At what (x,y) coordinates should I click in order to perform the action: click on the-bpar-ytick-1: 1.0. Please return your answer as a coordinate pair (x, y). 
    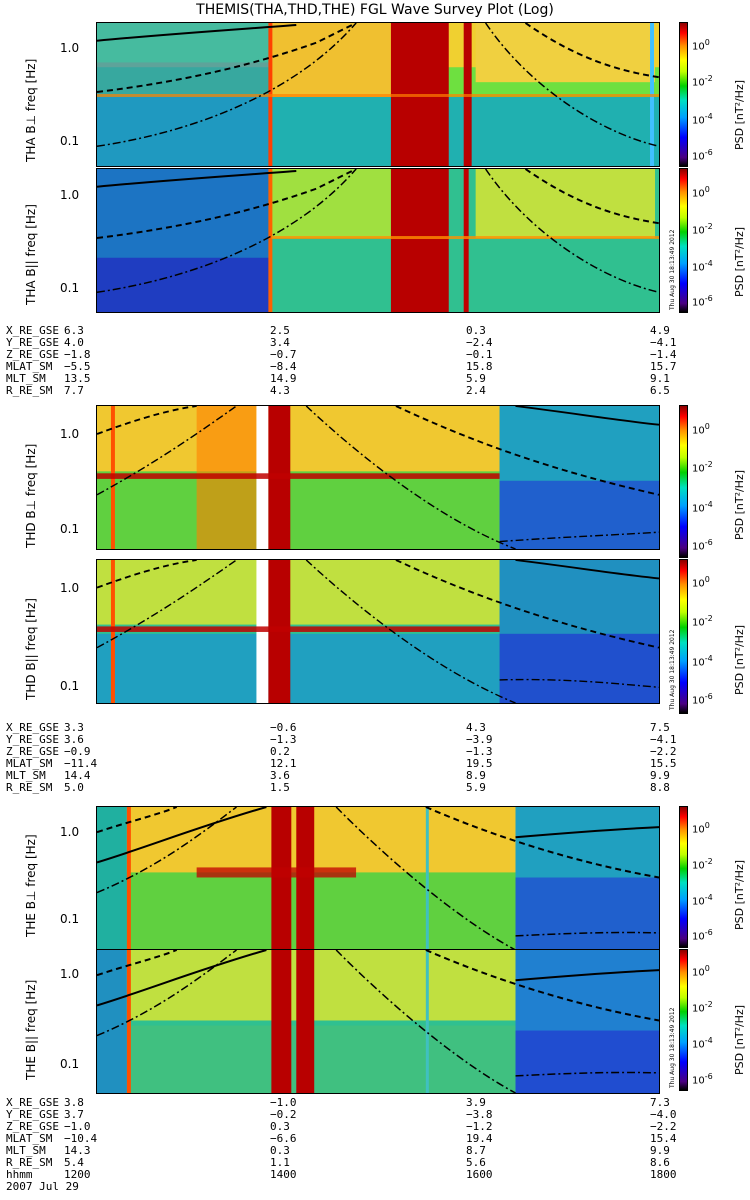
    Looking at the image, I should click on (70, 974).